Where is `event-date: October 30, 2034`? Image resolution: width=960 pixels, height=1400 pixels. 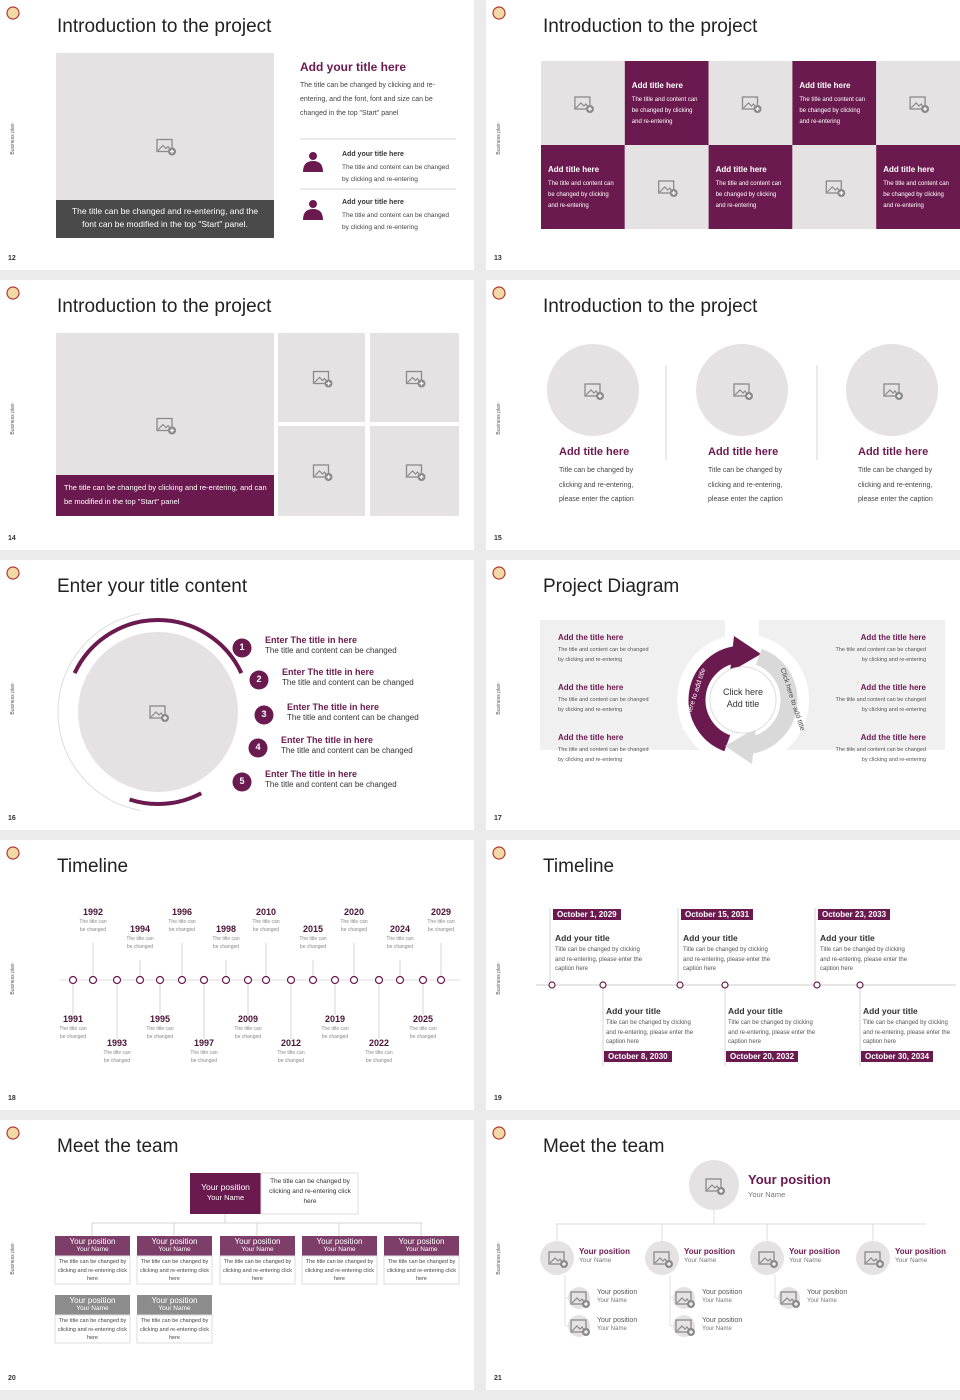
event-date: October 30, 2034 is located at coordinates (897, 1056).